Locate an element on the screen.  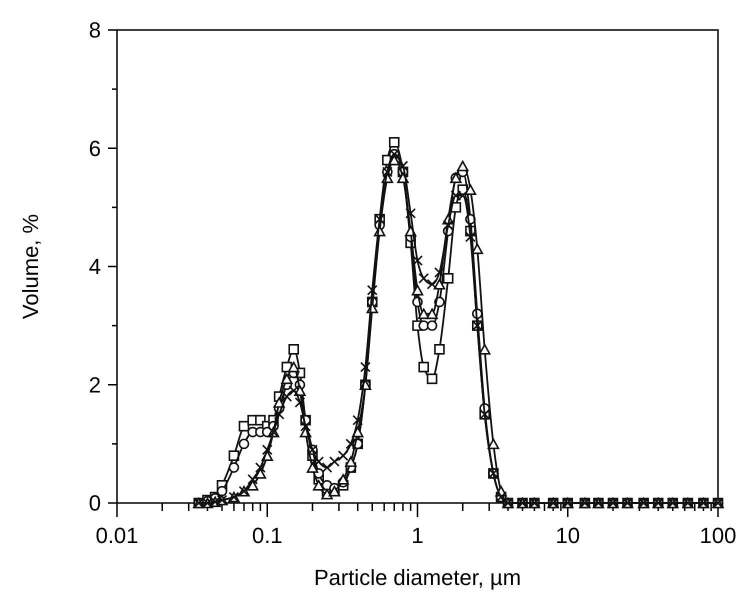
y-tick-label: 0 is located at coordinates (94, 503).